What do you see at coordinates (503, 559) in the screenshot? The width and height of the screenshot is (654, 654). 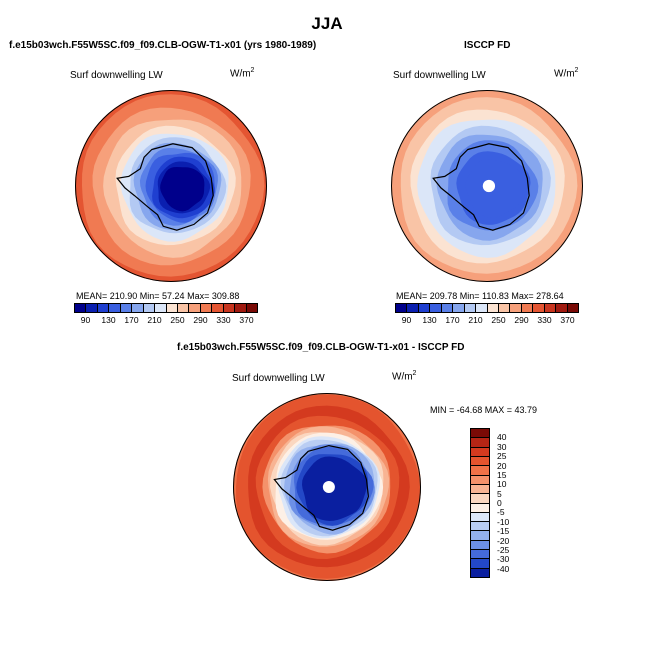 I see `colorbar-tick-label: -30` at bounding box center [503, 559].